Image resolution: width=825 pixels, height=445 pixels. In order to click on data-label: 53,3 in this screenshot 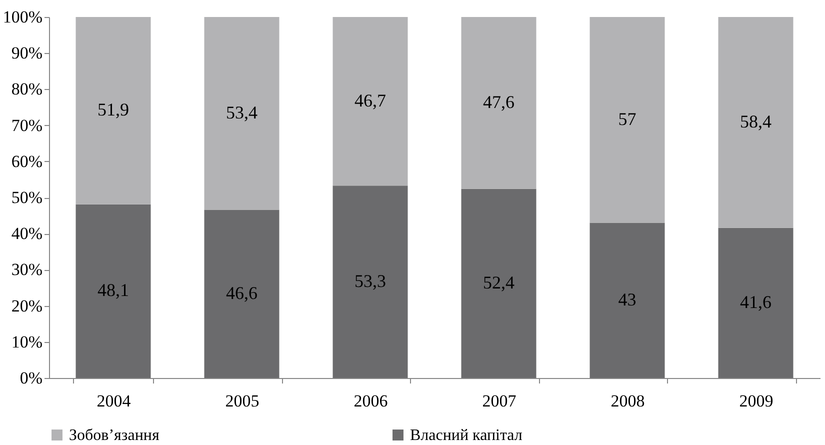, I will do `click(370, 280)`.